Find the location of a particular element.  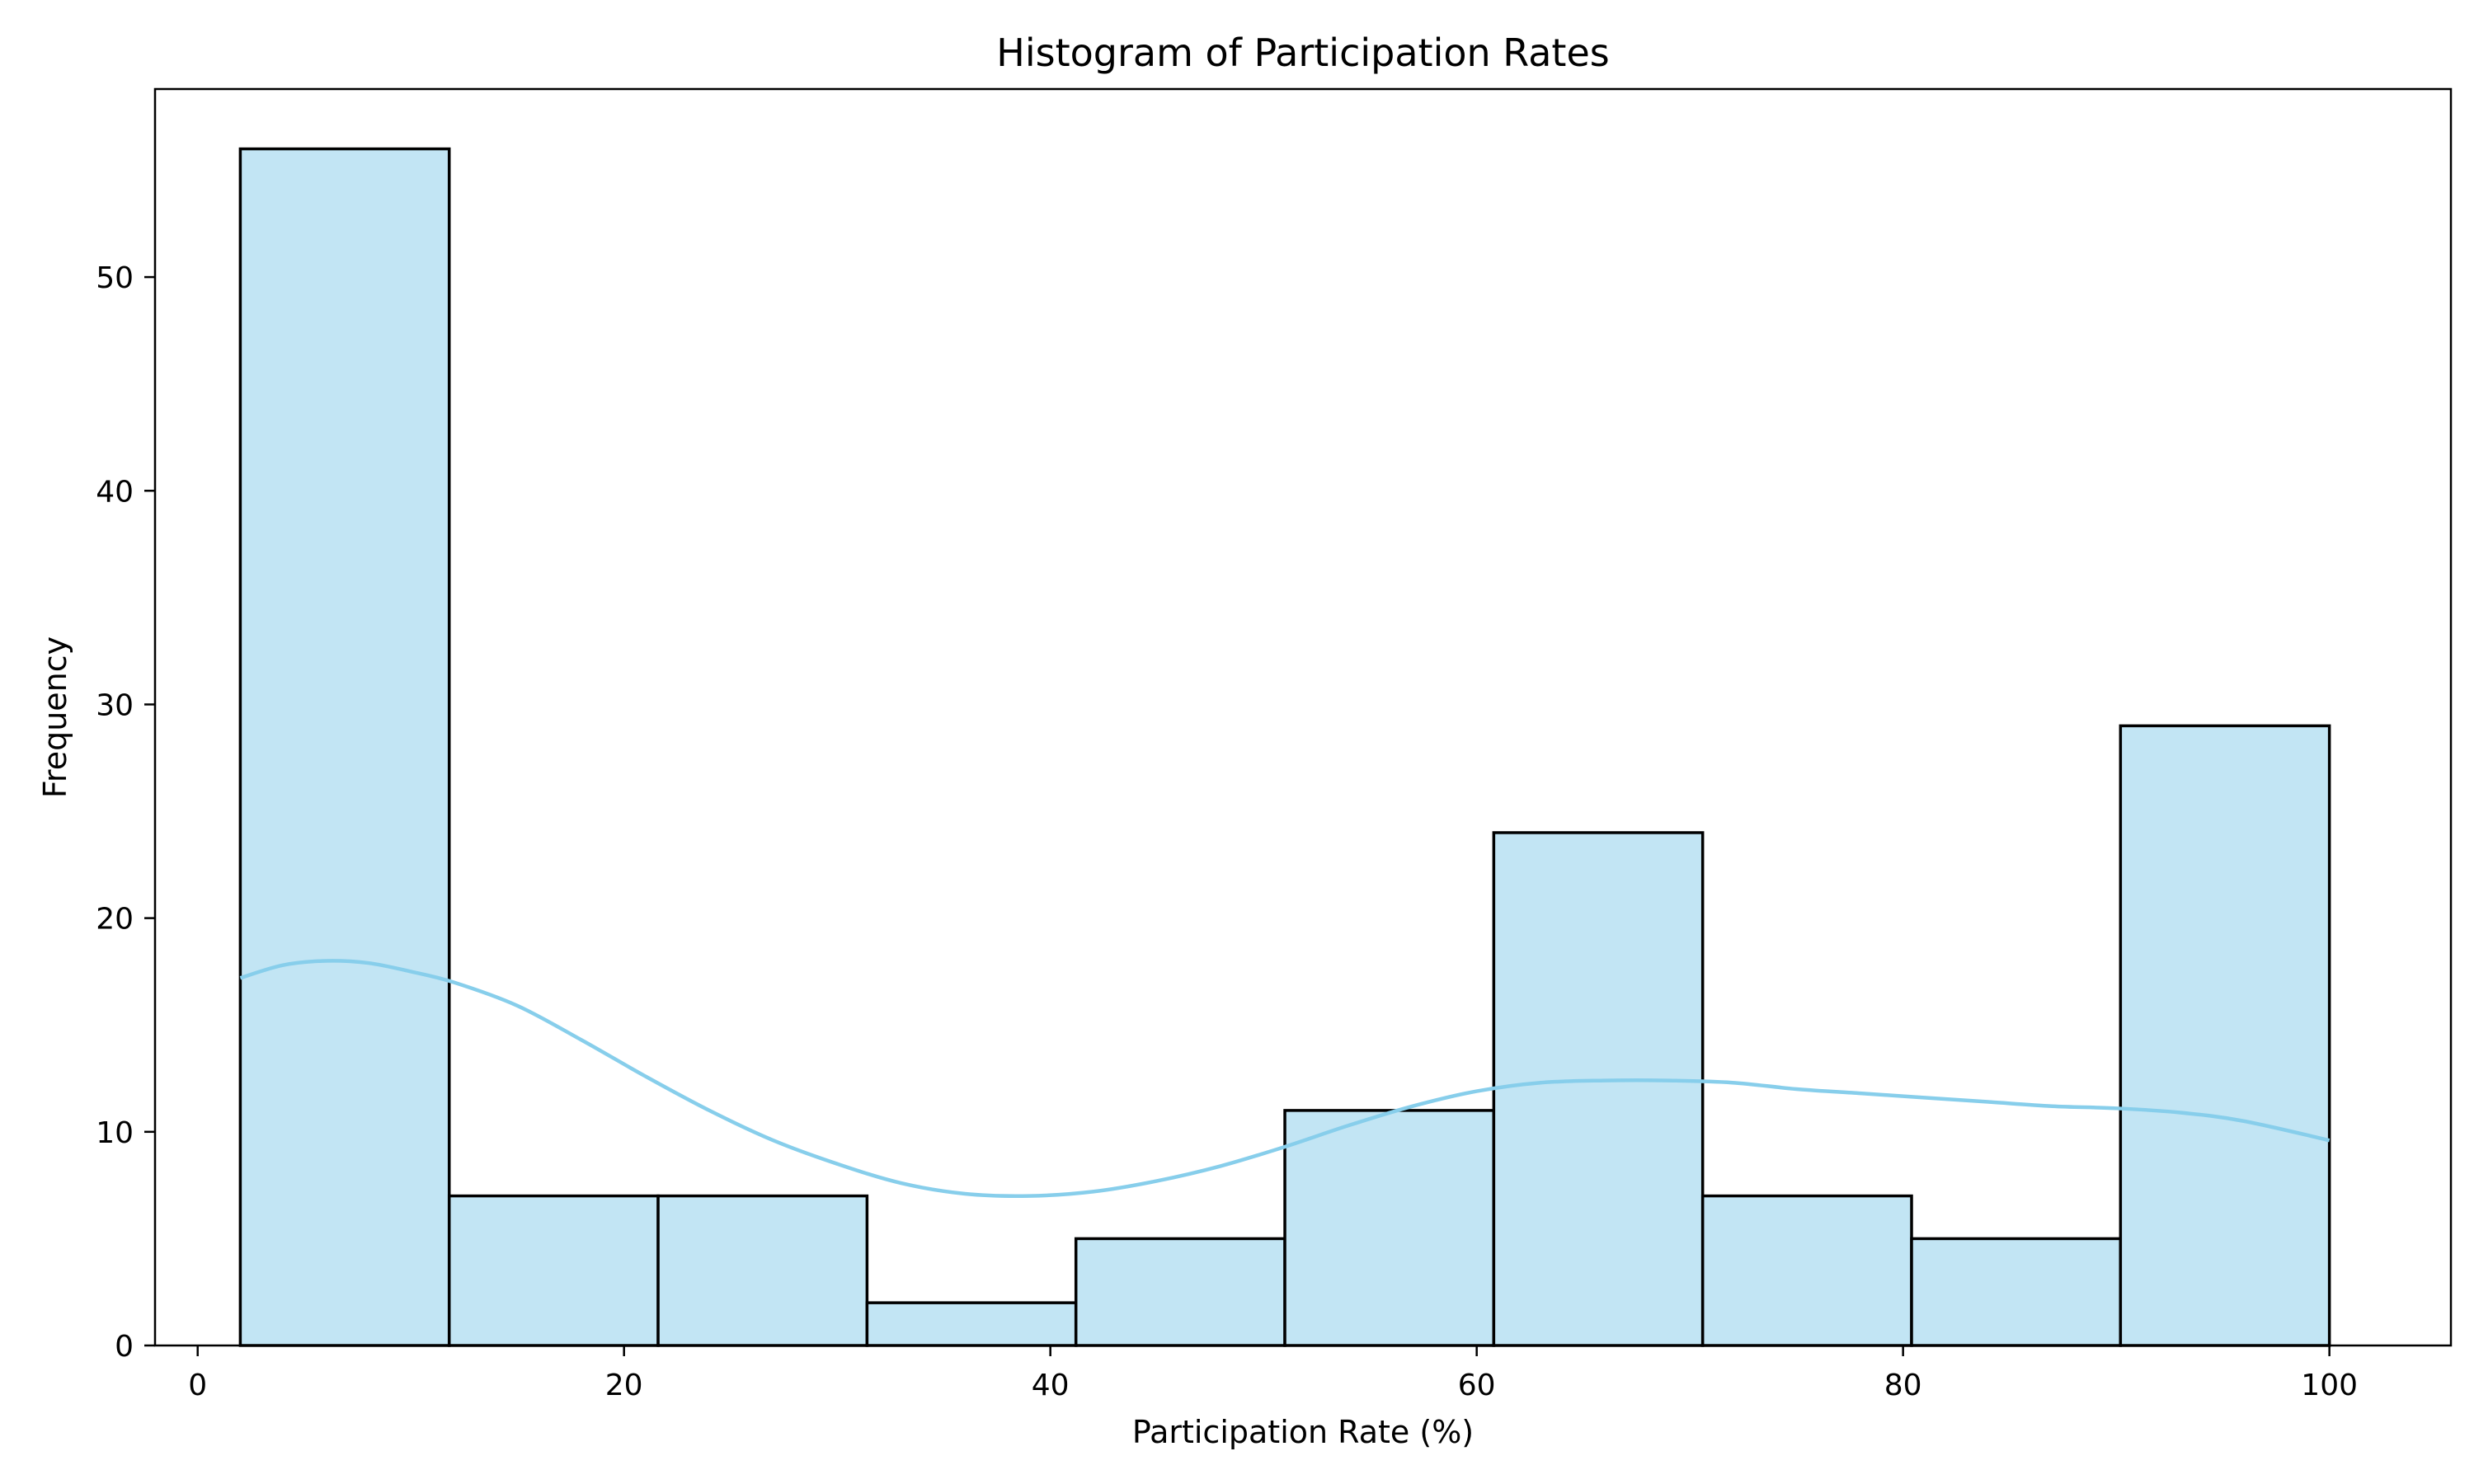

x-axis-ticks: 0 20 40 60 80 100 is located at coordinates (1273, 1373).